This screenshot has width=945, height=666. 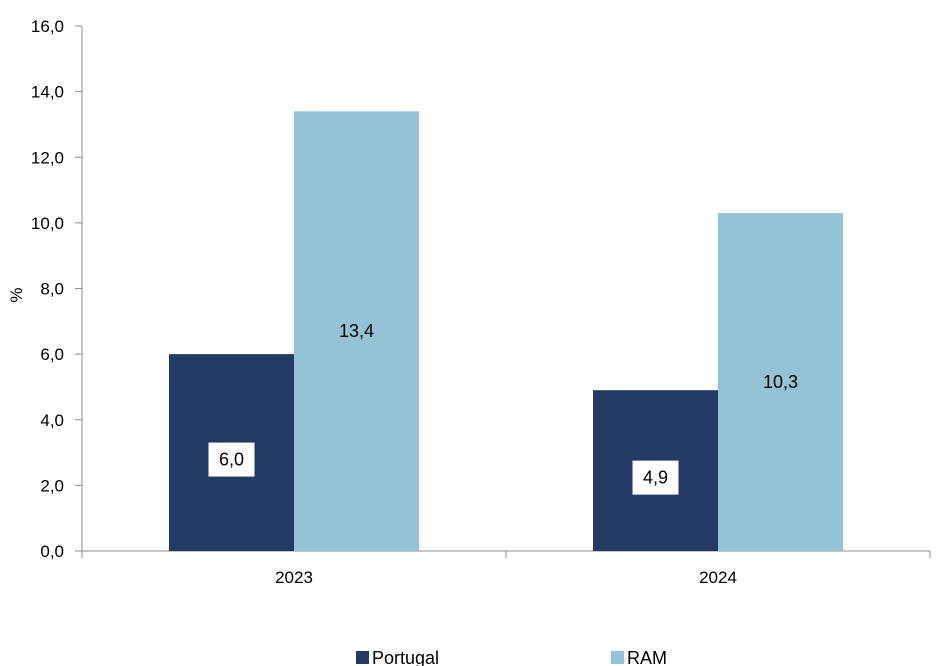 I want to click on y-tick-label: 14,0, so click(x=47, y=92).